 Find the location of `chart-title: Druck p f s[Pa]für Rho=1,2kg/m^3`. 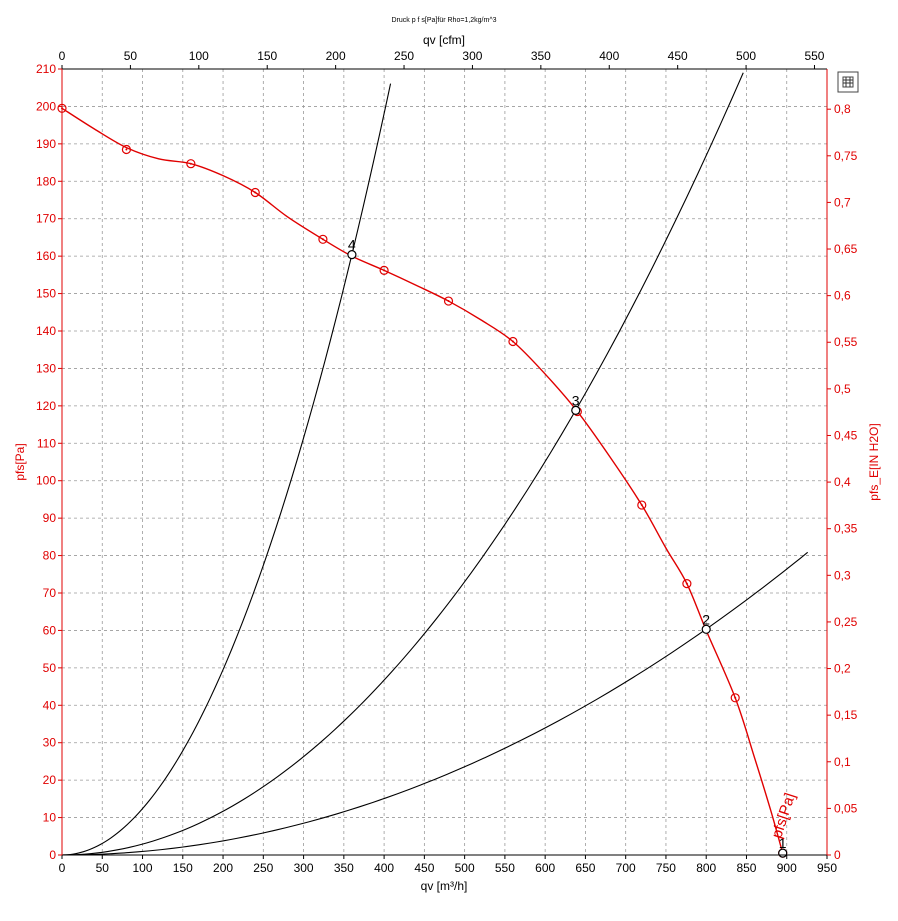

chart-title: Druck p f s[Pa]für Rho=1,2kg/m^3 is located at coordinates (443, 20).